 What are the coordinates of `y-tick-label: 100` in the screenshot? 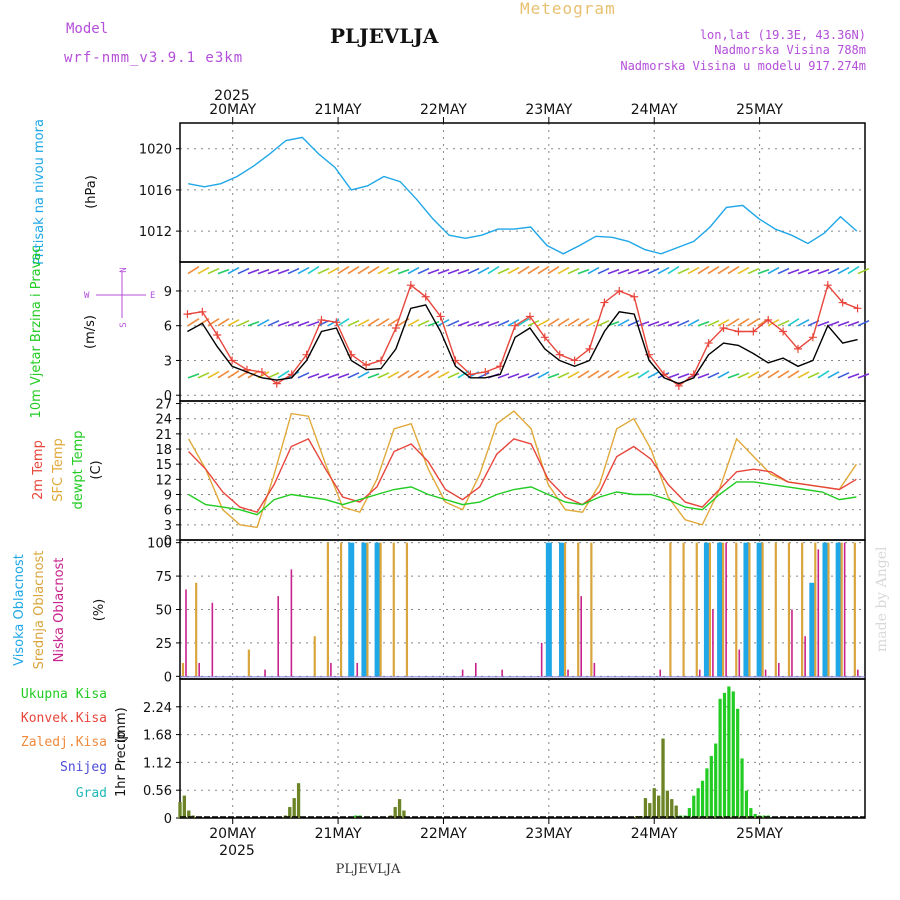 It's located at (159, 544).